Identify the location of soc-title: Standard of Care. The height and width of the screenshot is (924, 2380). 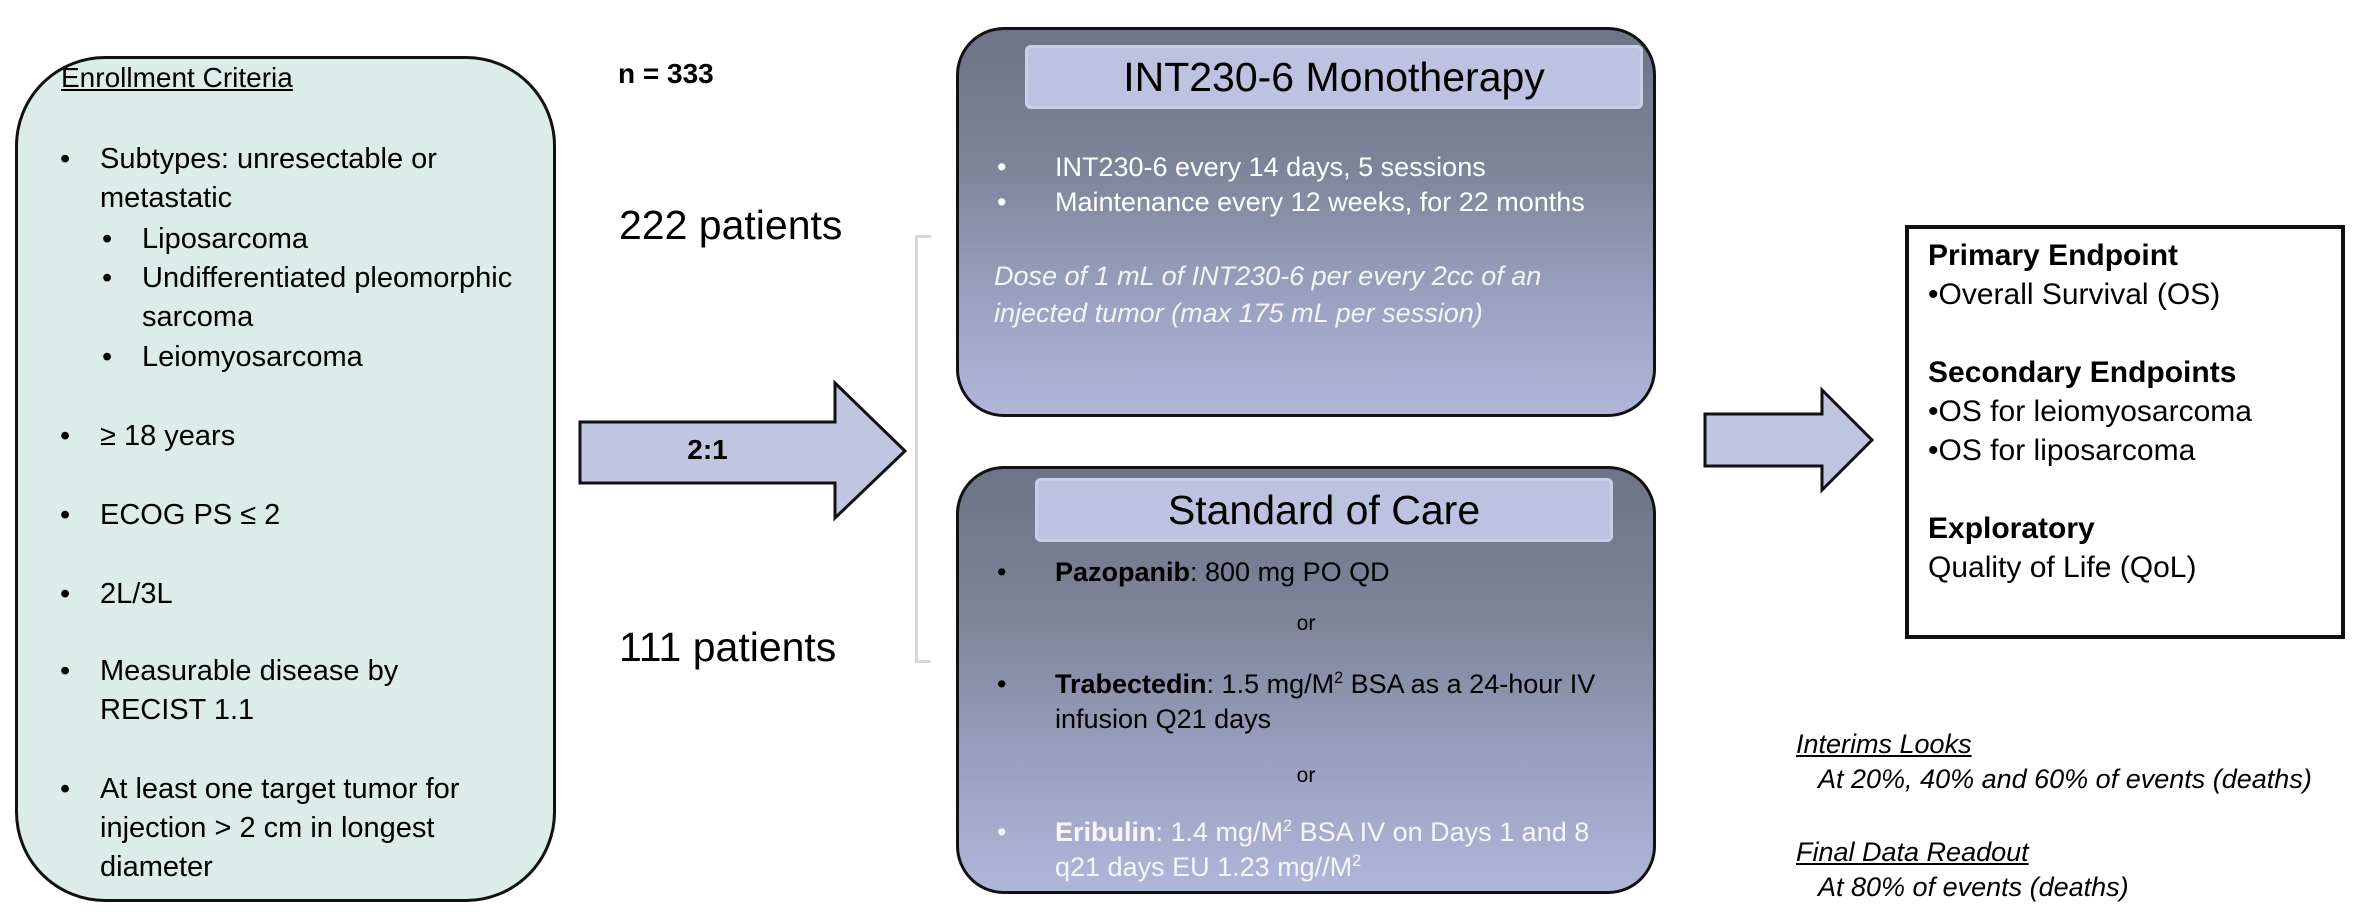
(1324, 510).